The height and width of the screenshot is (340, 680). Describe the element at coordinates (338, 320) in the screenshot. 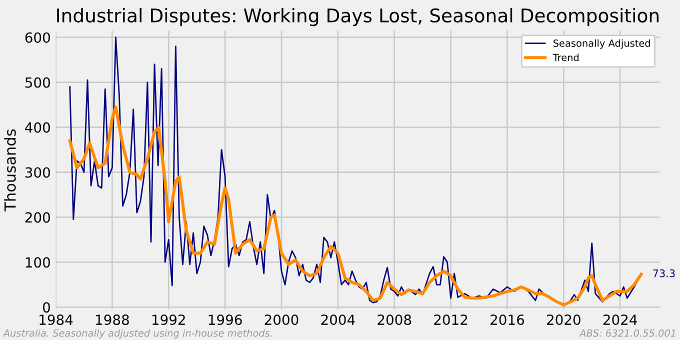

I see `x-tick-label: 2004` at that location.